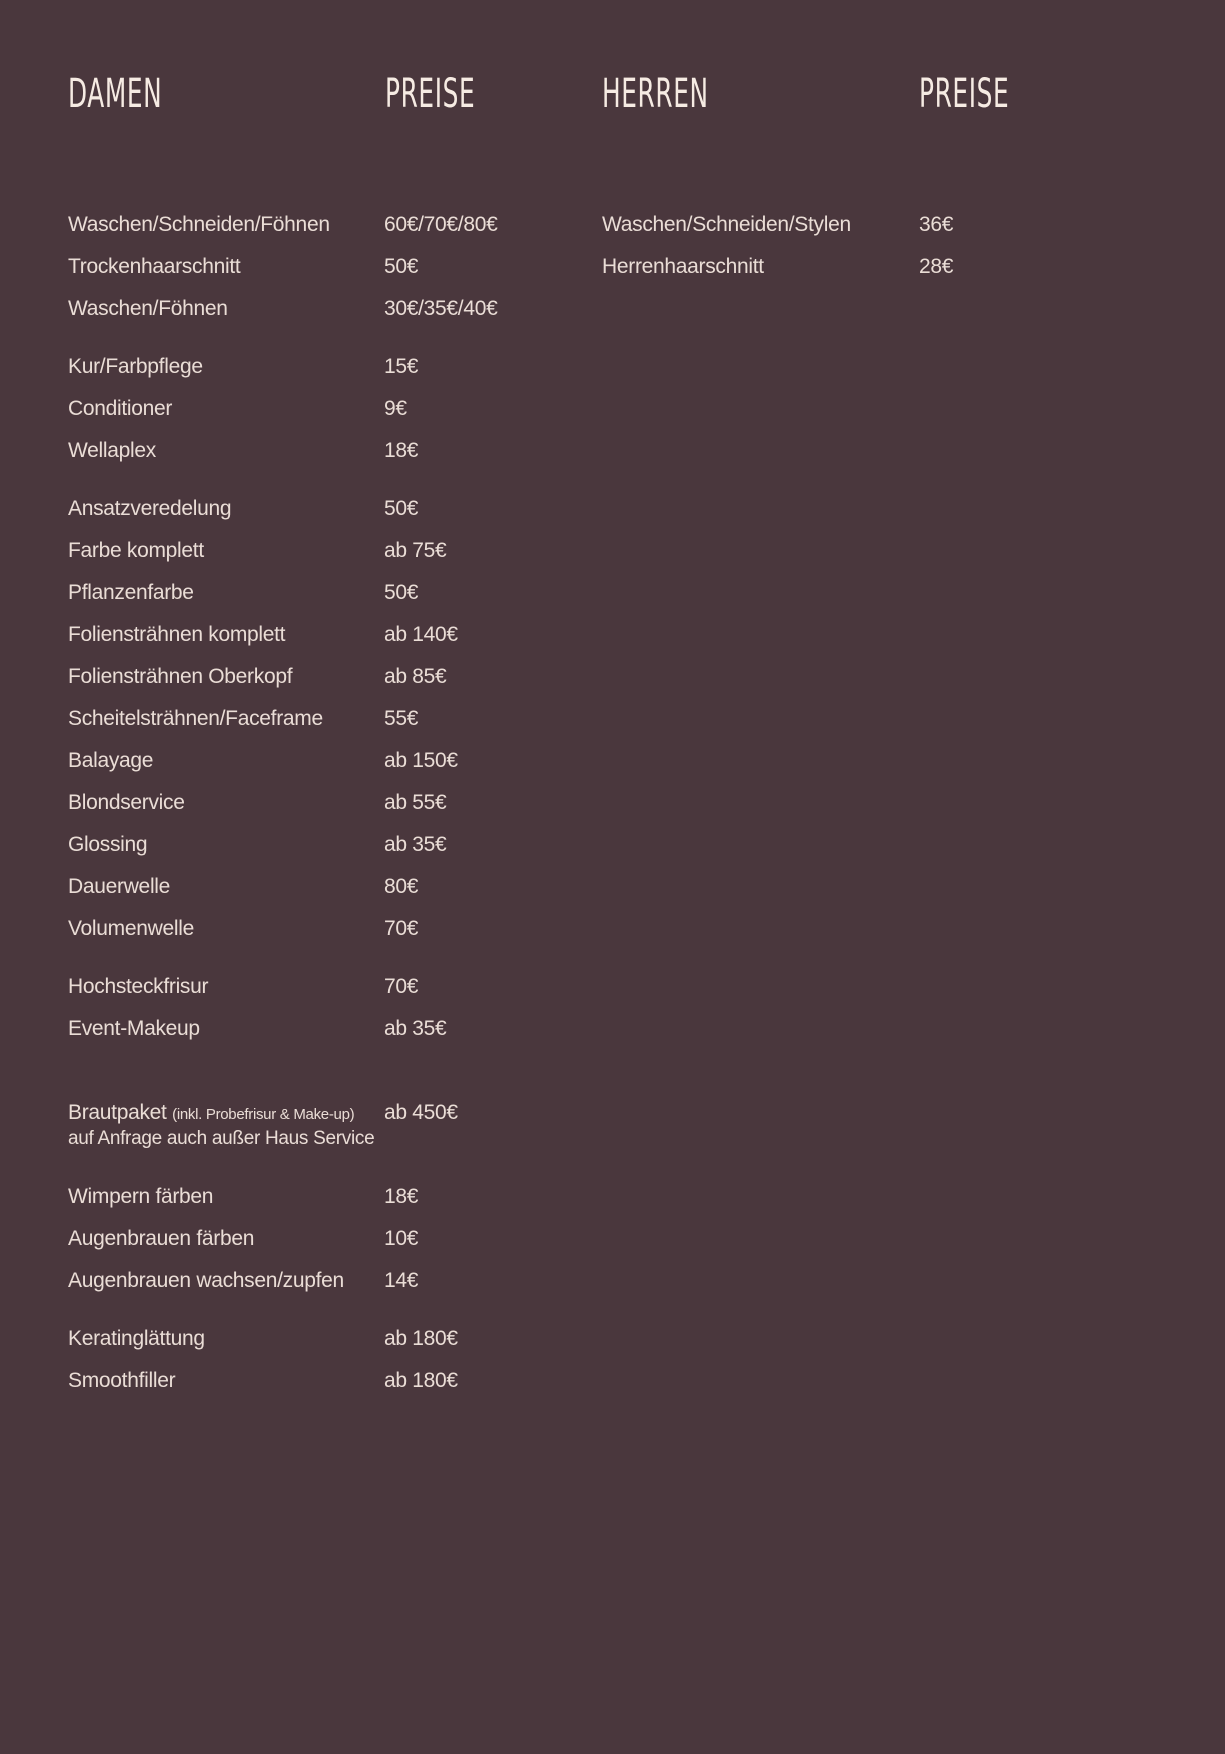 The height and width of the screenshot is (1754, 1225). What do you see at coordinates (263, 1114) in the screenshot?
I see `service-note: (inkl. Probefrisur & Make-up)` at bounding box center [263, 1114].